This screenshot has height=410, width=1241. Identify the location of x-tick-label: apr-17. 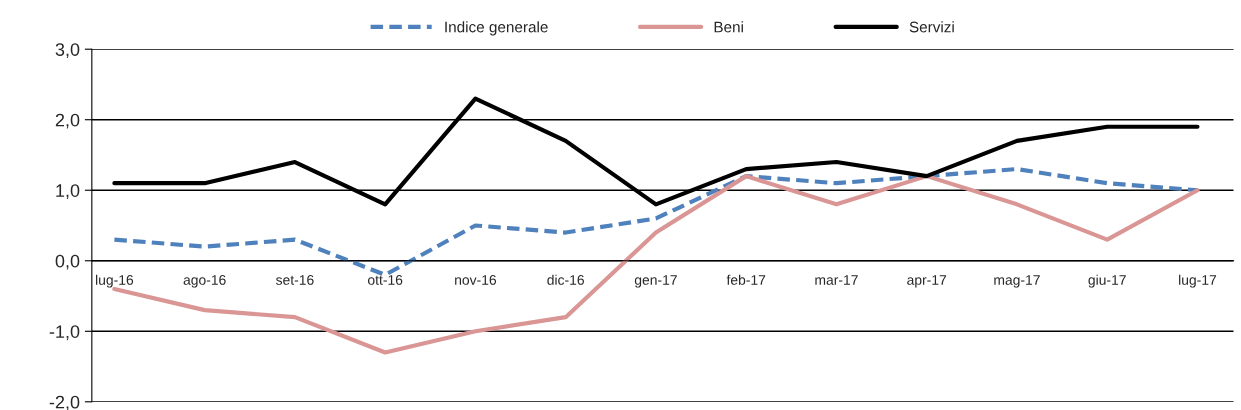
(927, 281).